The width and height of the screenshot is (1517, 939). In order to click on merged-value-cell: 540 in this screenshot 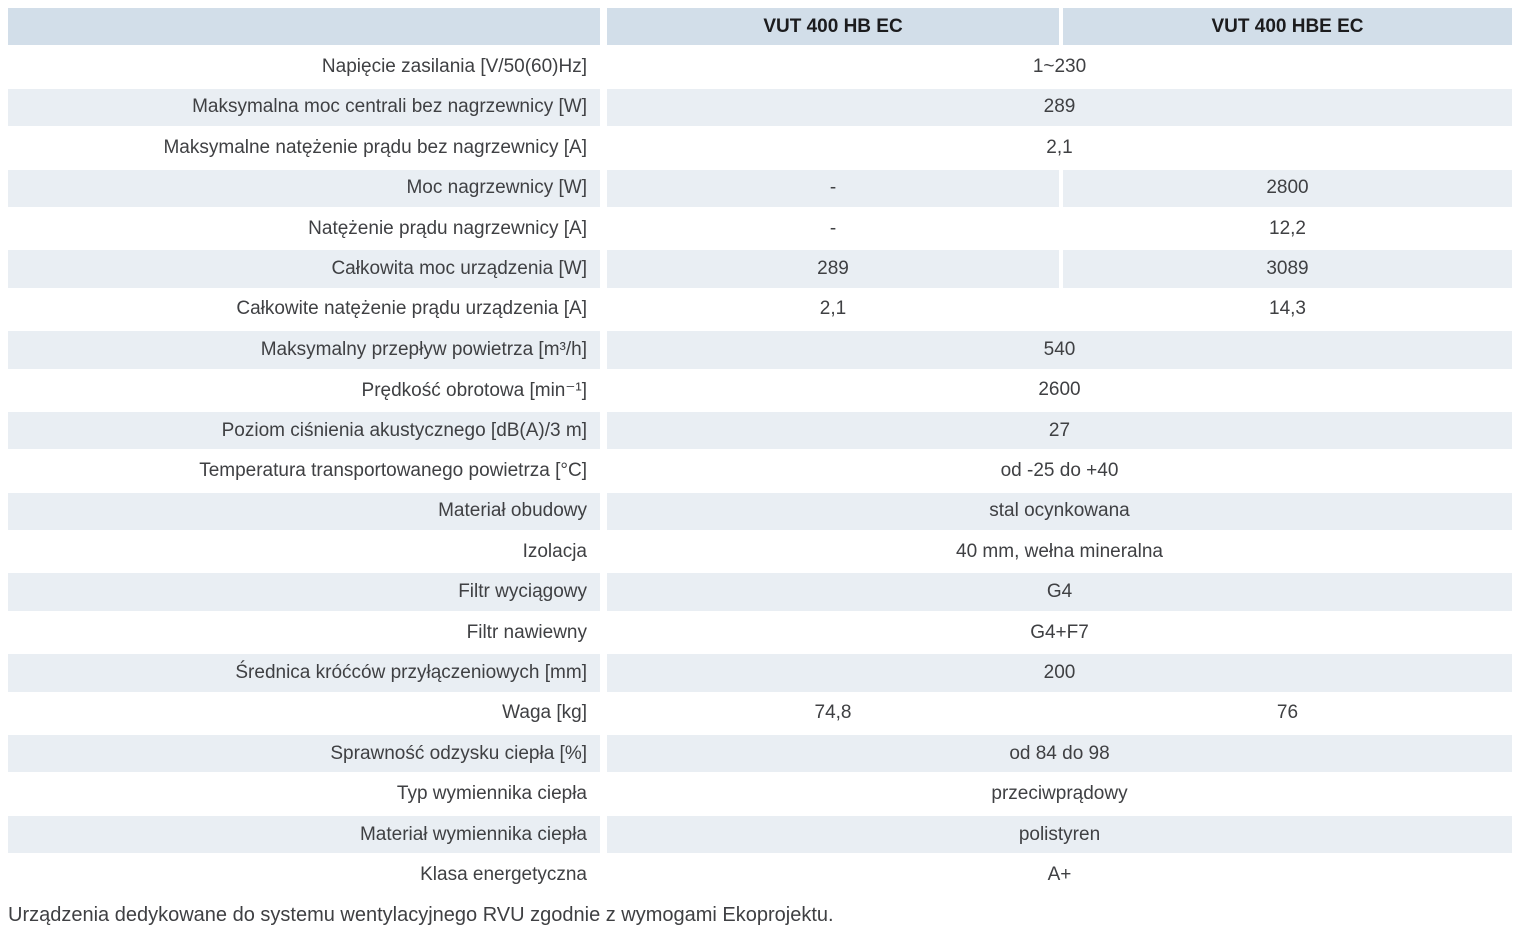, I will do `click(1059, 350)`.